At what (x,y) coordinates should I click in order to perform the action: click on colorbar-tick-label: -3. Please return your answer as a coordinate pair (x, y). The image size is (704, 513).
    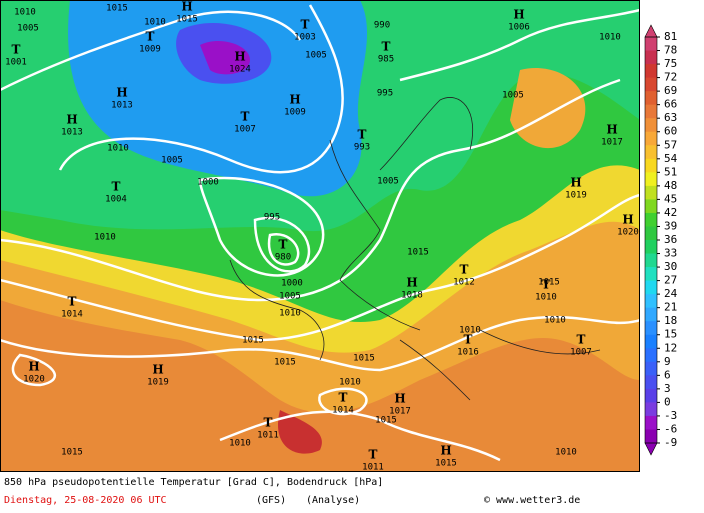
    Looking at the image, I should click on (670, 415).